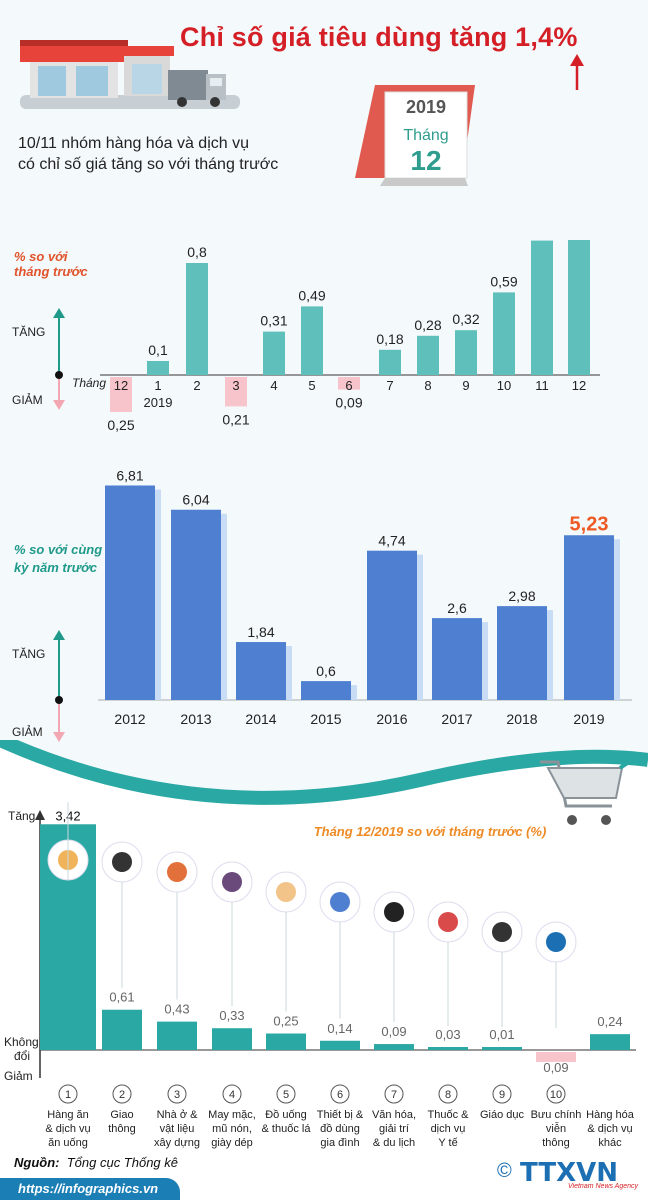 This screenshot has height=1200, width=648. What do you see at coordinates (176, 1009) in the screenshot?
I see `chart3-value-label: 0,43` at bounding box center [176, 1009].